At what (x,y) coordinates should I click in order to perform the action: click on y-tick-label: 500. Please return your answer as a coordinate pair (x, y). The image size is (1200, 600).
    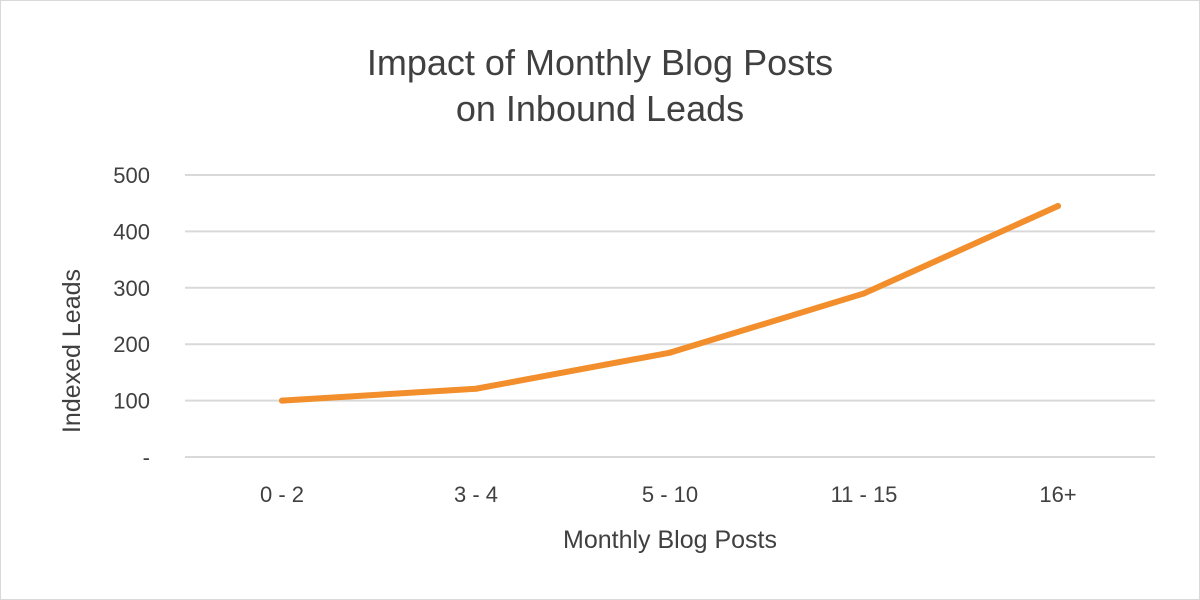
    Looking at the image, I should click on (131, 175).